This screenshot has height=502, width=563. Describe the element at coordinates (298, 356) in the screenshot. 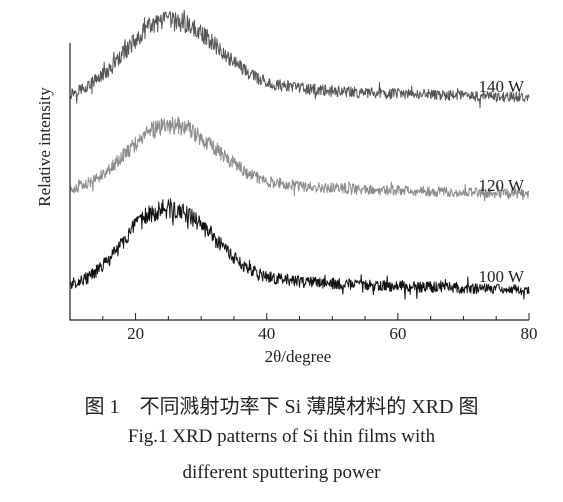

I see `x-axis-label: 2θ/degree` at that location.